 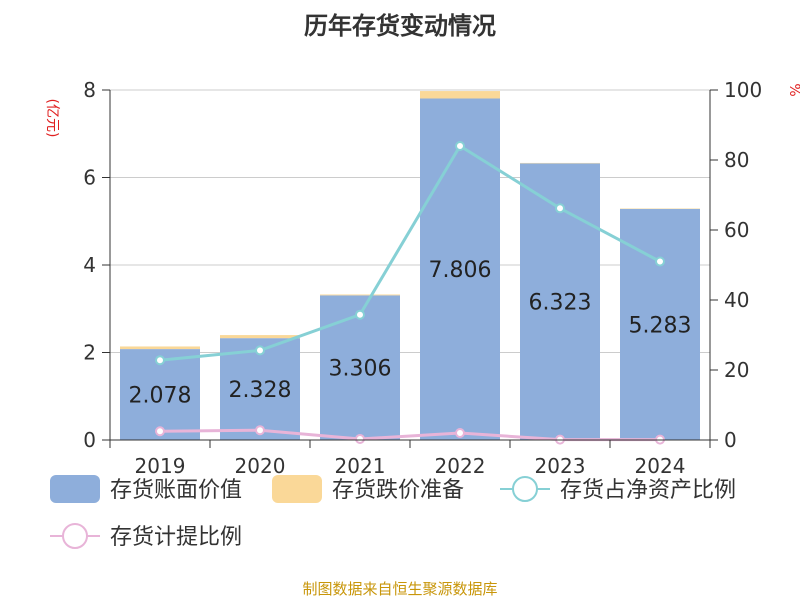 I want to click on x-tick-label: 2021, so click(x=360, y=466).